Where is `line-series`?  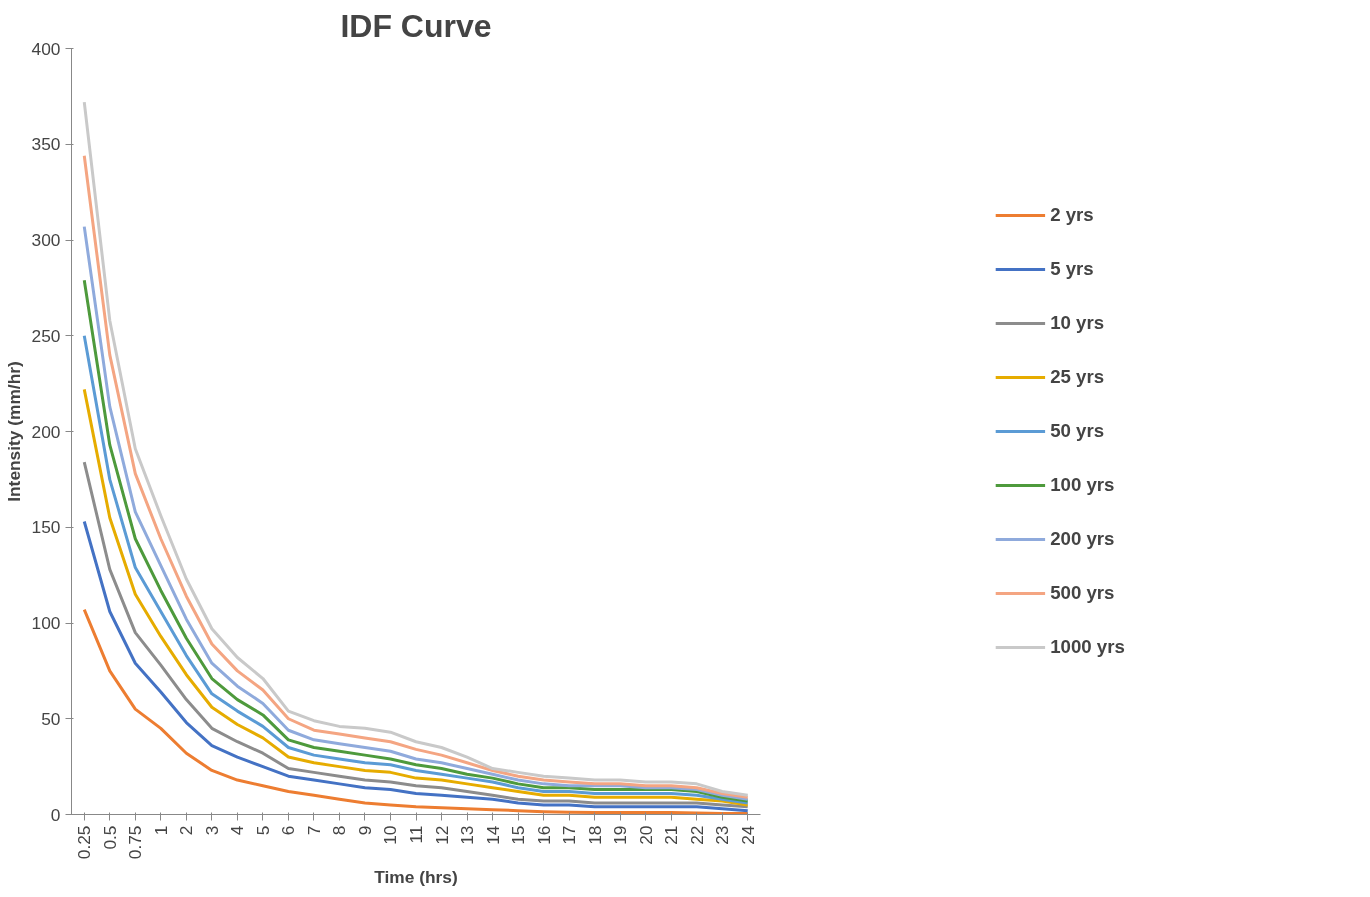
line-series is located at coordinates (416, 711).